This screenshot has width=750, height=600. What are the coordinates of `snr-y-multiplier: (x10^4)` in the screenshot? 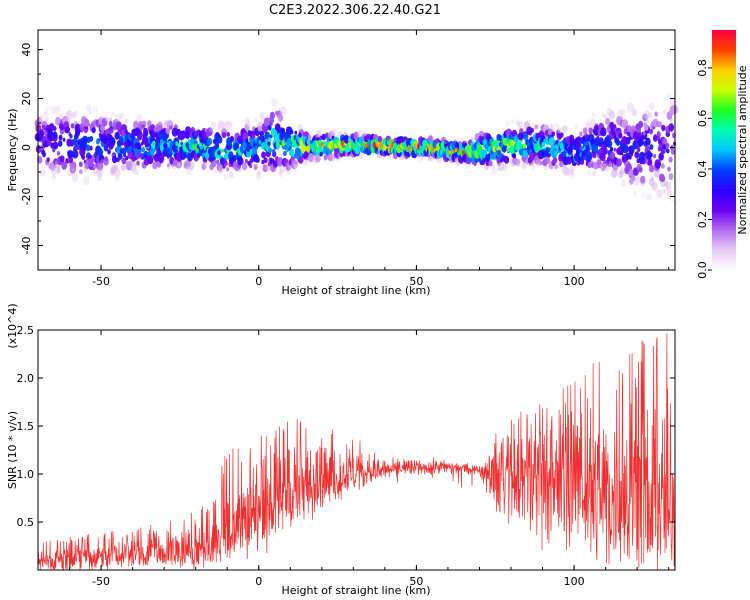 It's located at (12, 325).